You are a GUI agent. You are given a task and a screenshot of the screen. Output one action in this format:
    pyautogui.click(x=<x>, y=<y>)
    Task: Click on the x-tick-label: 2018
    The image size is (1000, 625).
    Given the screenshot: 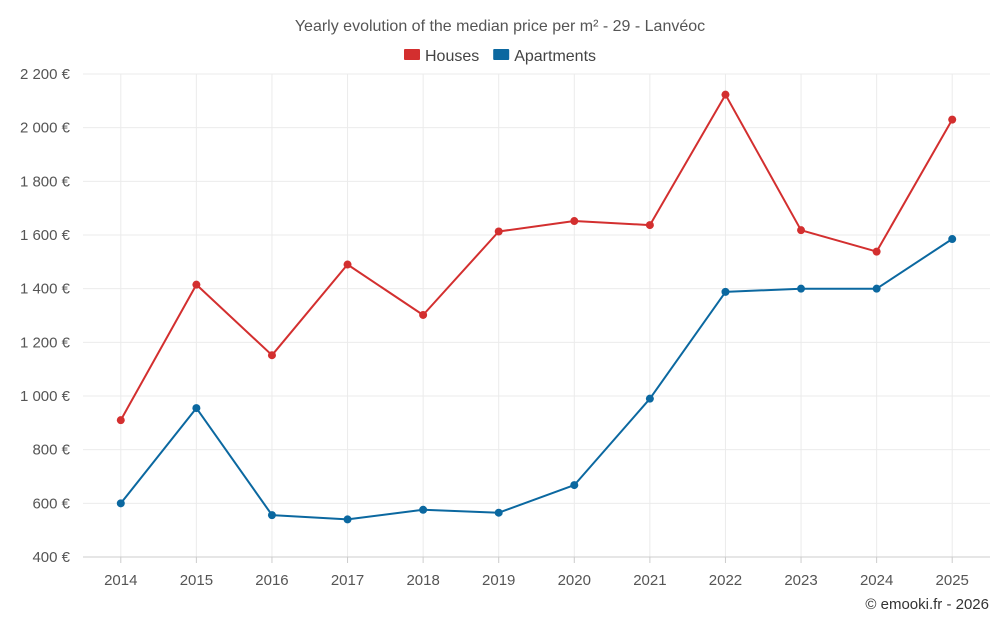 What is the action you would take?
    pyautogui.click(x=422, y=580)
    